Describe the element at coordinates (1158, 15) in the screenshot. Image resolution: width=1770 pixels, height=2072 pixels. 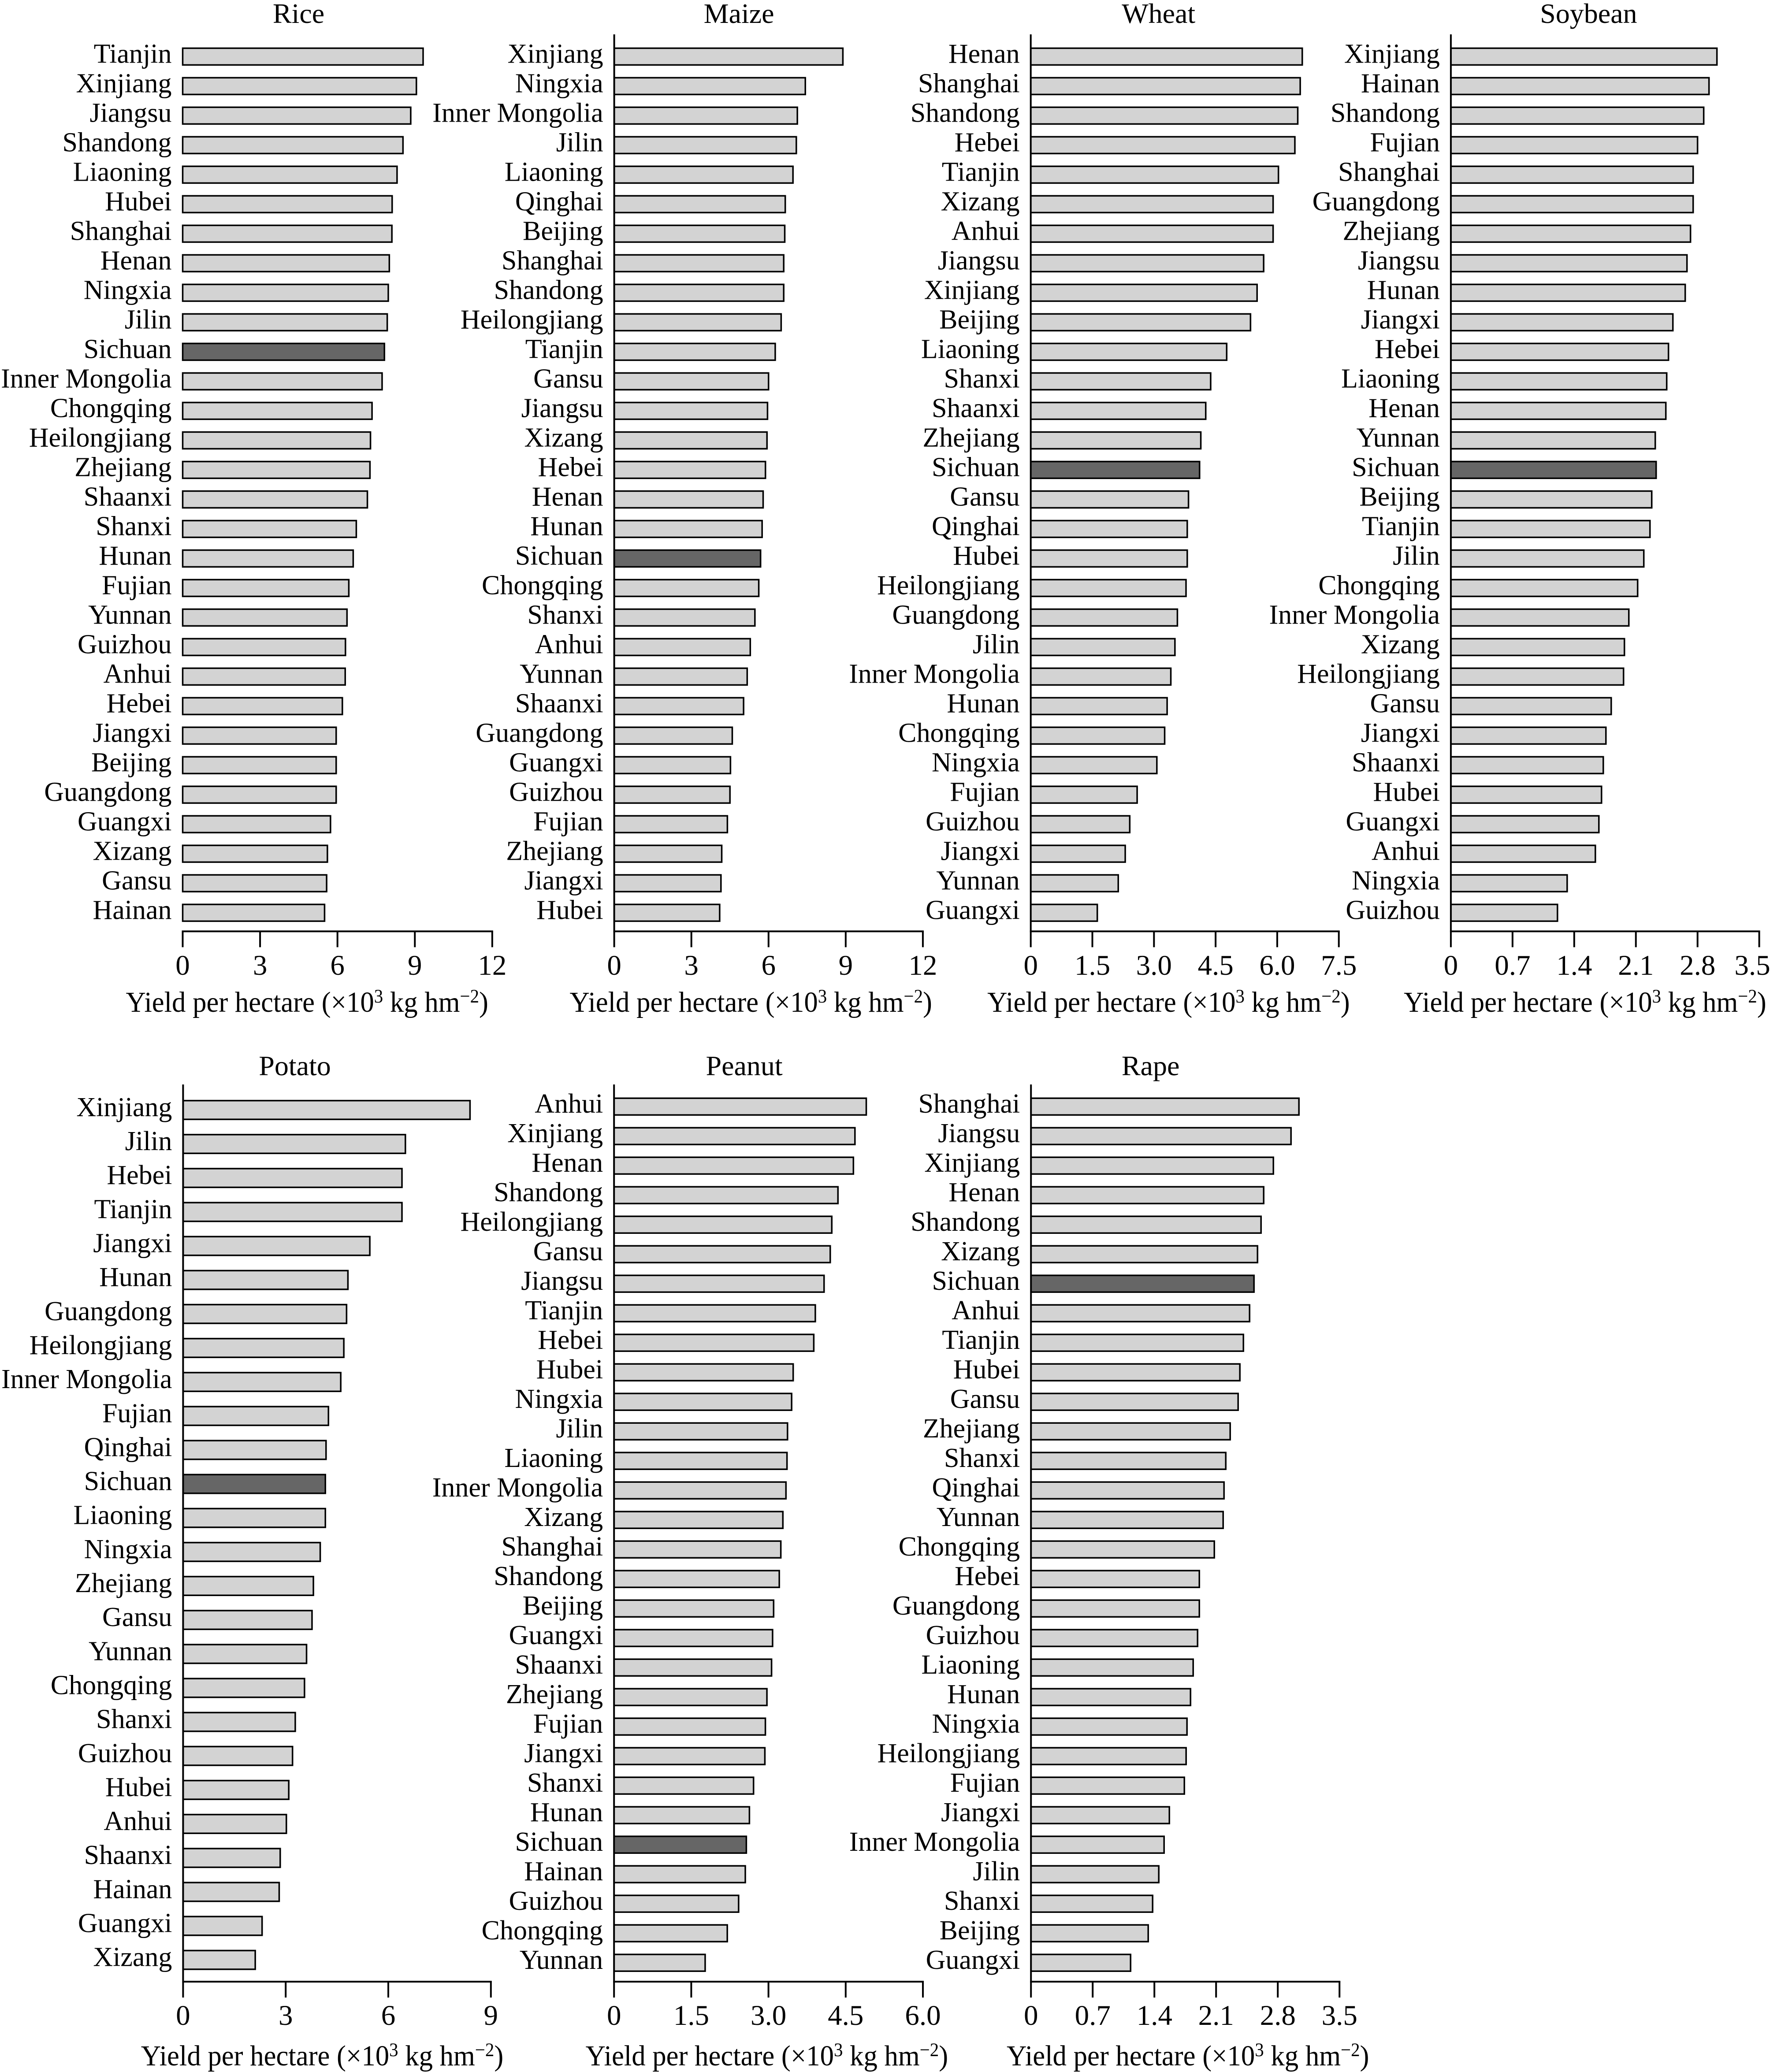
I see `svg-text: Wheat` at that location.